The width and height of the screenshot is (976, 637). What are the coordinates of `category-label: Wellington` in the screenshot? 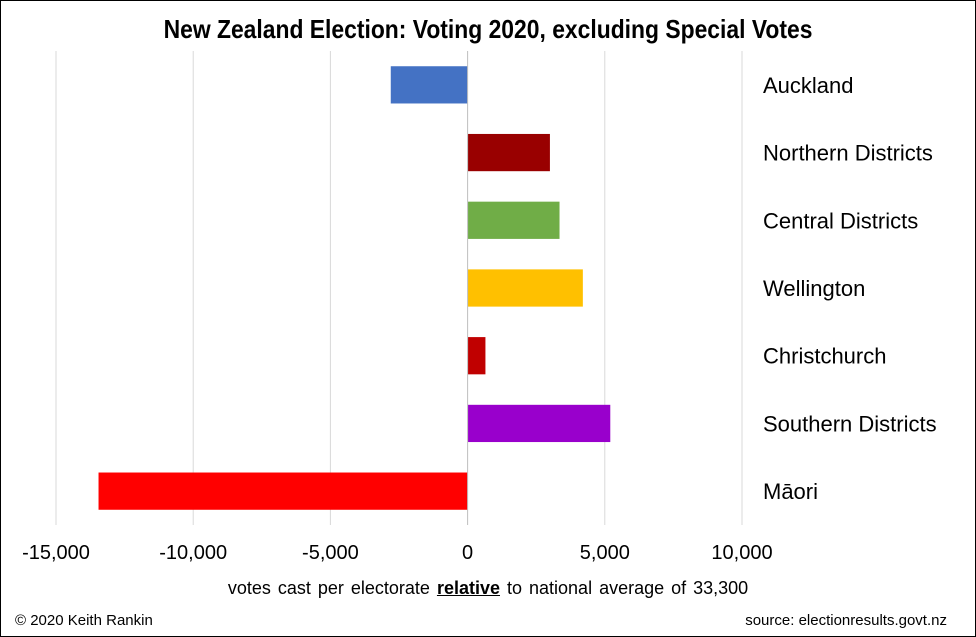 It's located at (814, 288).